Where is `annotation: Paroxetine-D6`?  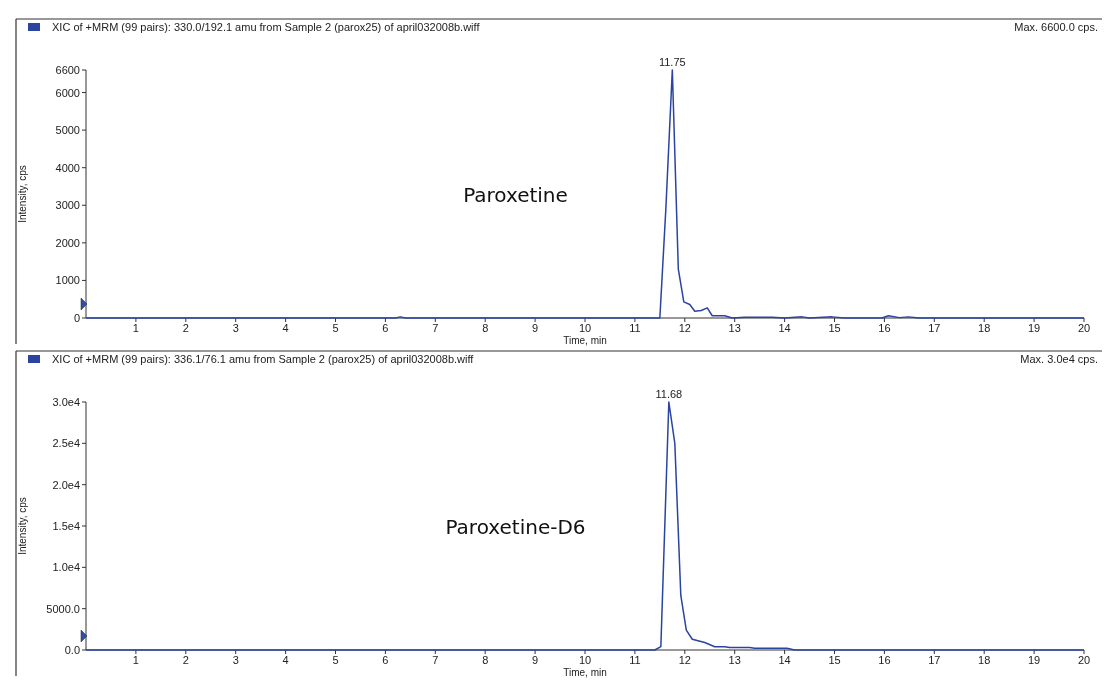 annotation: Paroxetine-D6 is located at coordinates (515, 527).